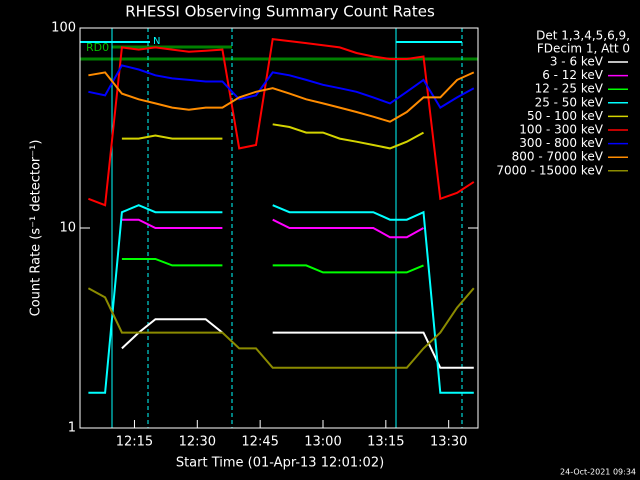  Describe the element at coordinates (280, 463) in the screenshot. I see `x-axis-label: Start Time (01-Apr-13 12:01:02)` at that location.